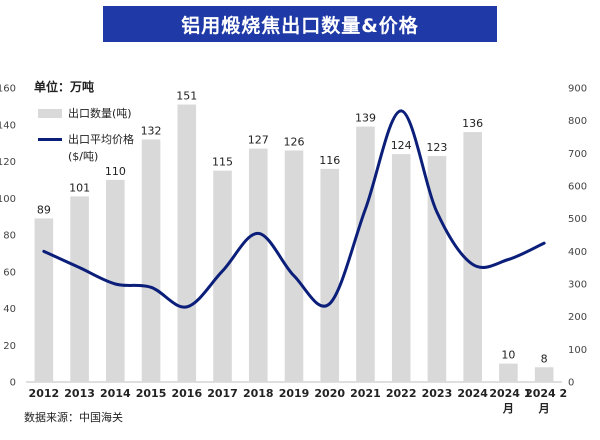 Image resolution: width=600 pixels, height=440 pixels. Describe the element at coordinates (83, 156) in the screenshot. I see `legend-line-sublabel: ($/吨)` at that location.